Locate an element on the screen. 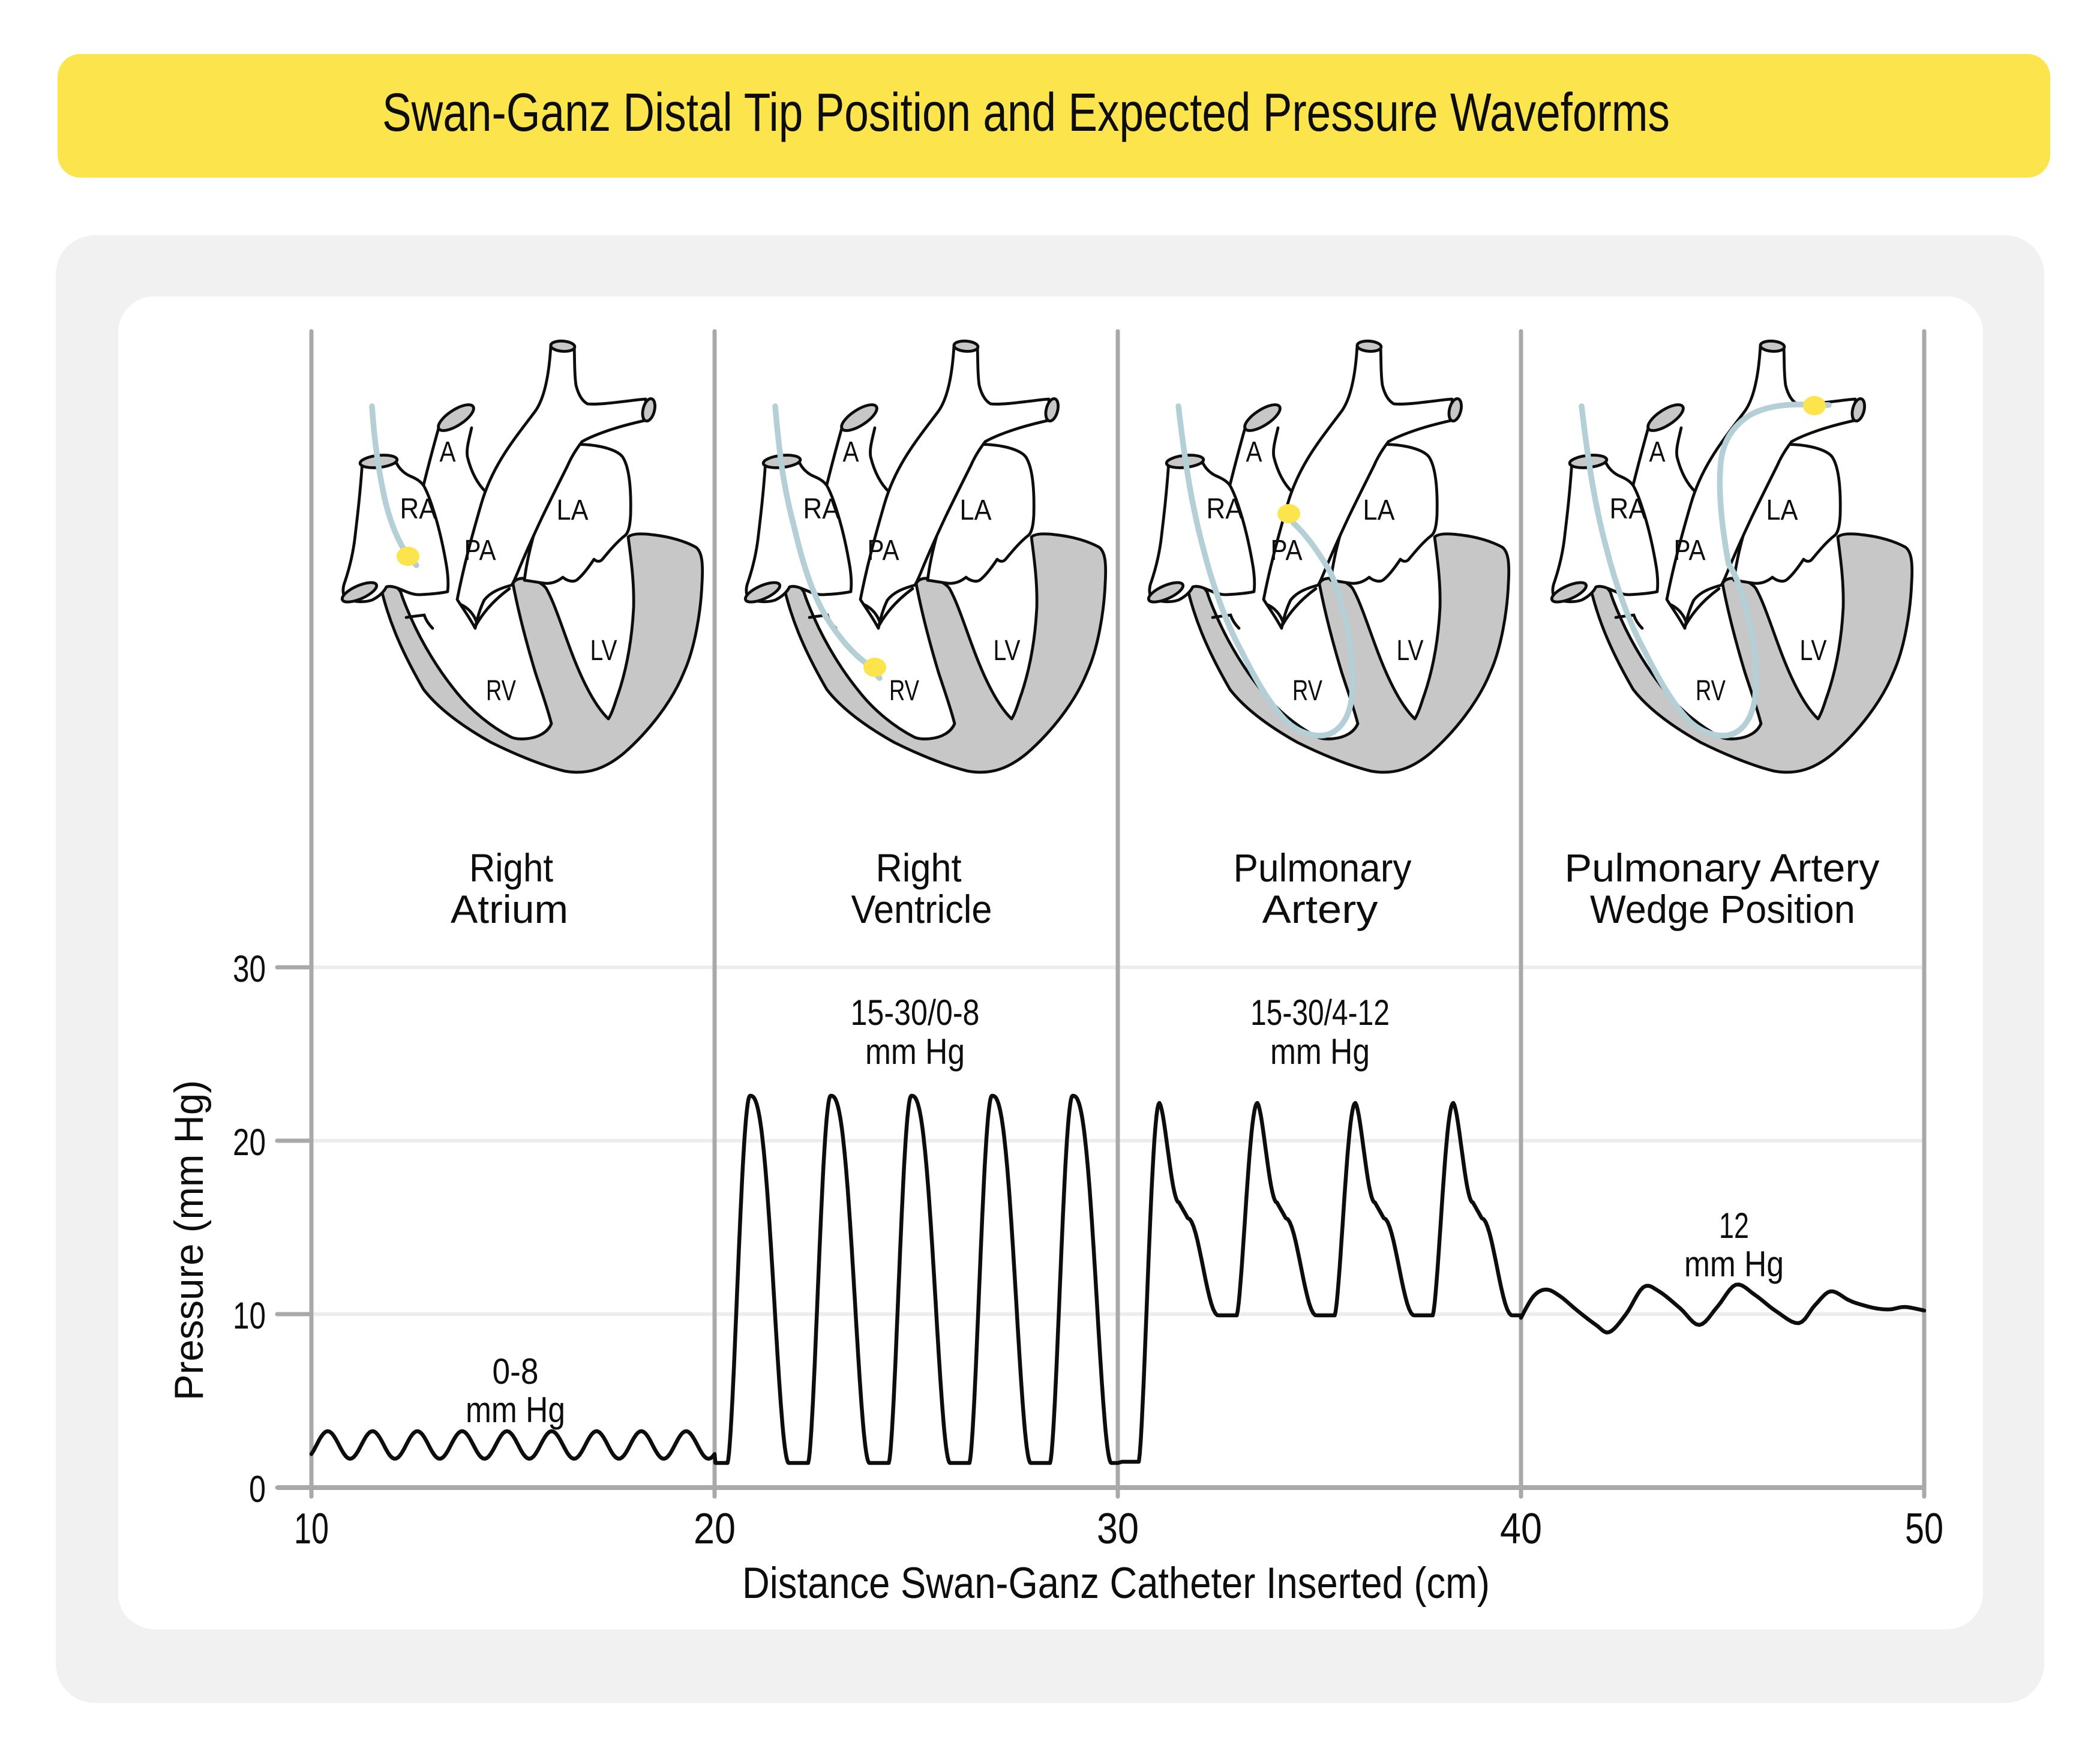 The height and width of the screenshot is (1745, 2100). svg-text: 50 is located at coordinates (1924, 1529).